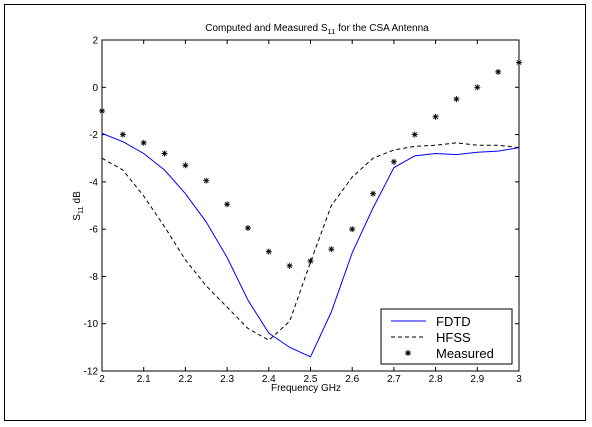  What do you see at coordinates (394, 379) in the screenshot?
I see `x-tick-label: 2.7` at bounding box center [394, 379].